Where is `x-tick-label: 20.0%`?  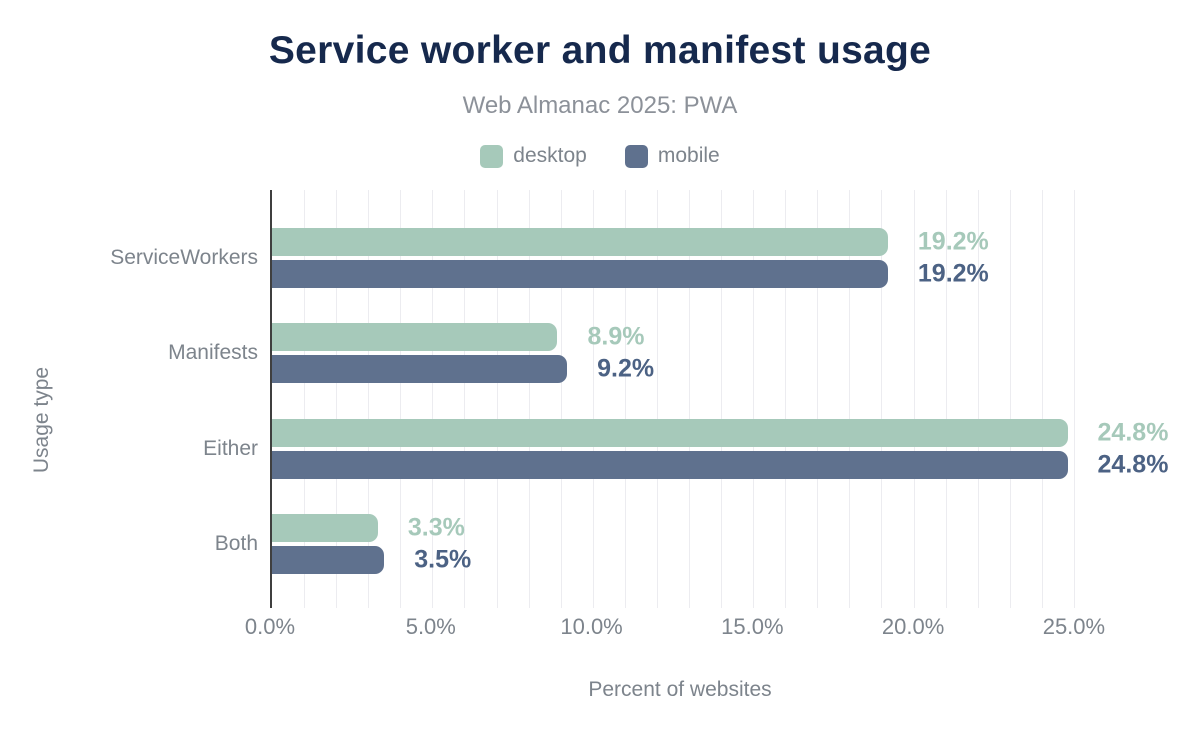 x-tick-label: 20.0% is located at coordinates (913, 626).